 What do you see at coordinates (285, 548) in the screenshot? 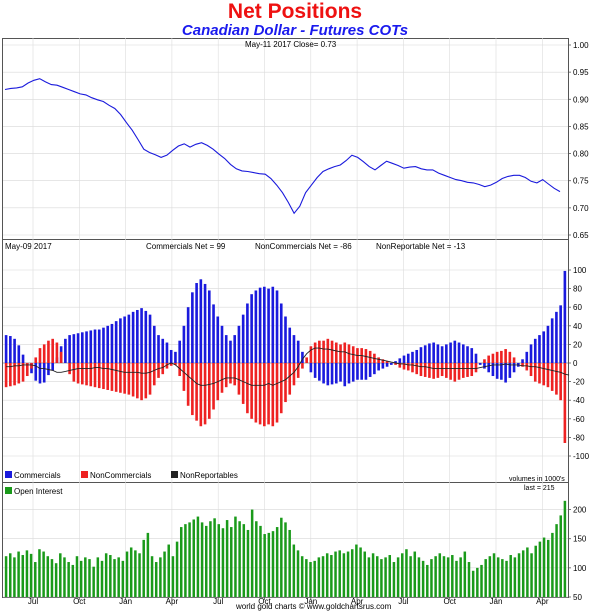
I see `open-interest-bars-group` at bounding box center [285, 548].